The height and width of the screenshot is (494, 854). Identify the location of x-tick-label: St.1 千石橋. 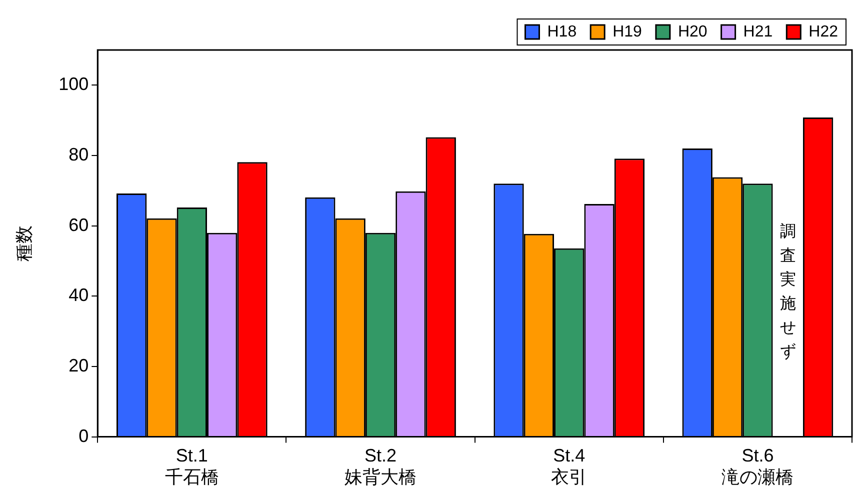
(191, 467).